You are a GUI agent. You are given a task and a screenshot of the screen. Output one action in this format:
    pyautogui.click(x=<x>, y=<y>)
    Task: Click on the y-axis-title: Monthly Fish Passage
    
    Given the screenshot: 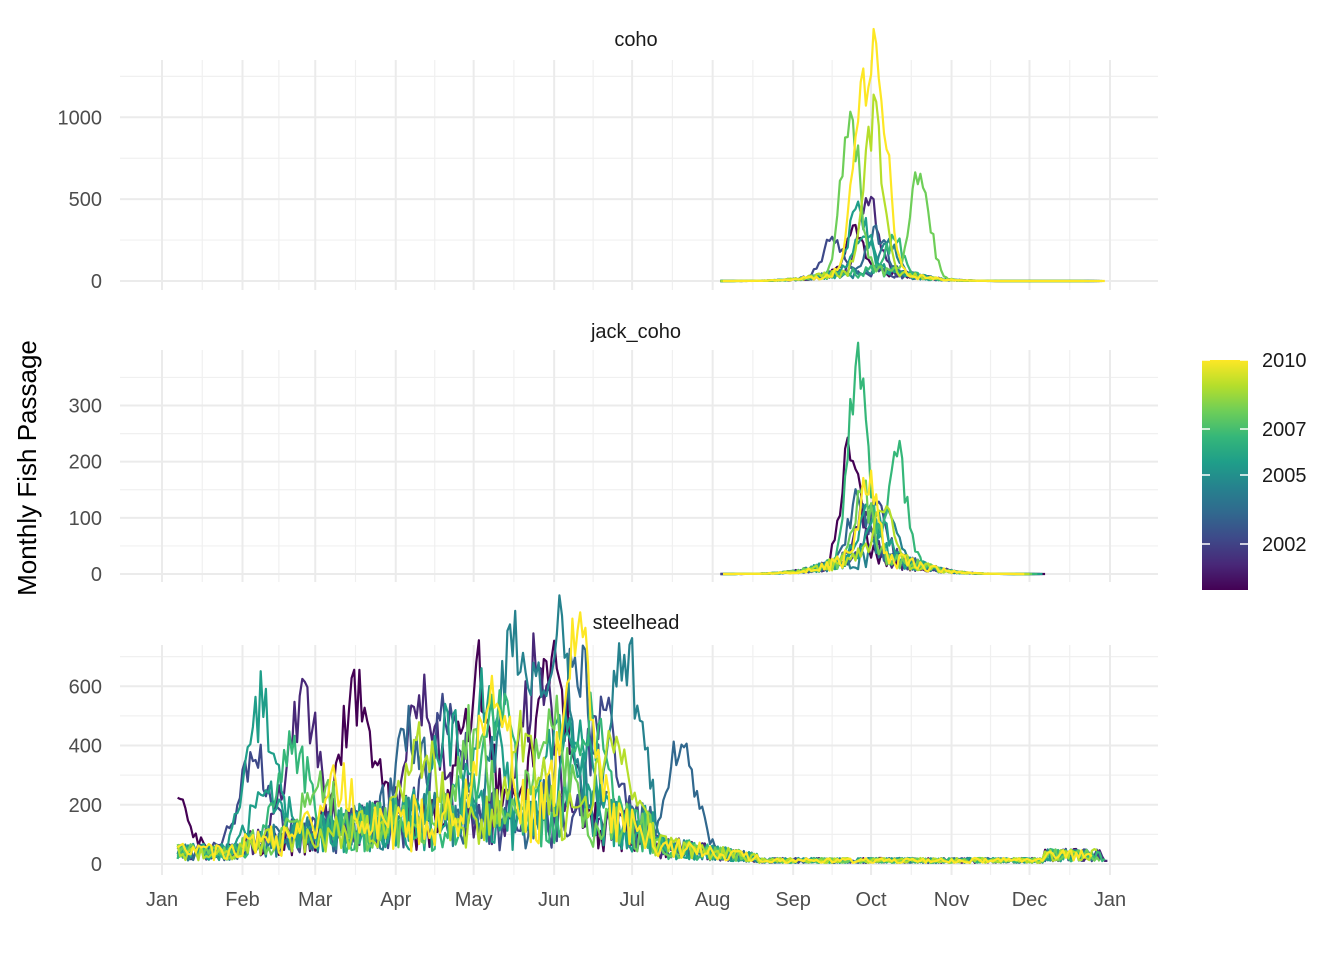 What is the action you would take?
    pyautogui.click(x=27, y=468)
    